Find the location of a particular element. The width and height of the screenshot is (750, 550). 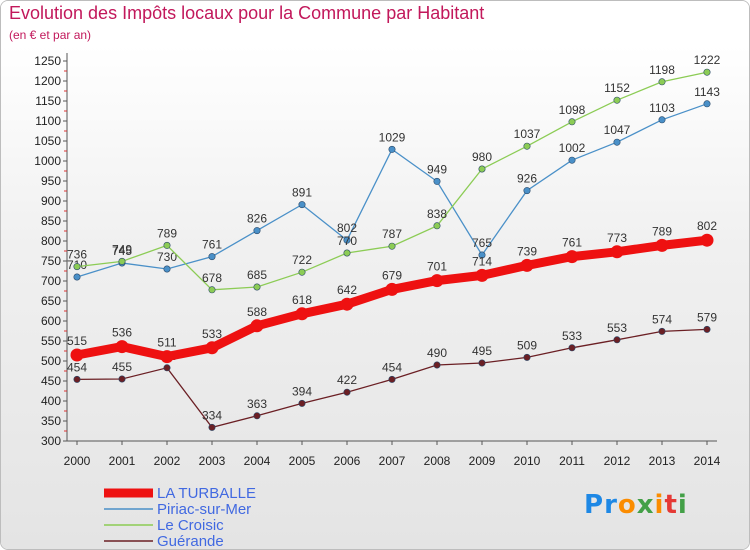

x-tick-label: 2012 is located at coordinates (617, 461).